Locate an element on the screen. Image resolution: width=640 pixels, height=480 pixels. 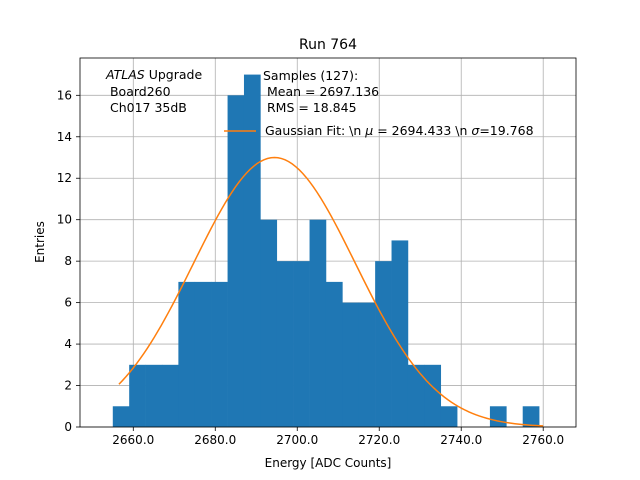
y-tick-label: 8 is located at coordinates (68, 261).